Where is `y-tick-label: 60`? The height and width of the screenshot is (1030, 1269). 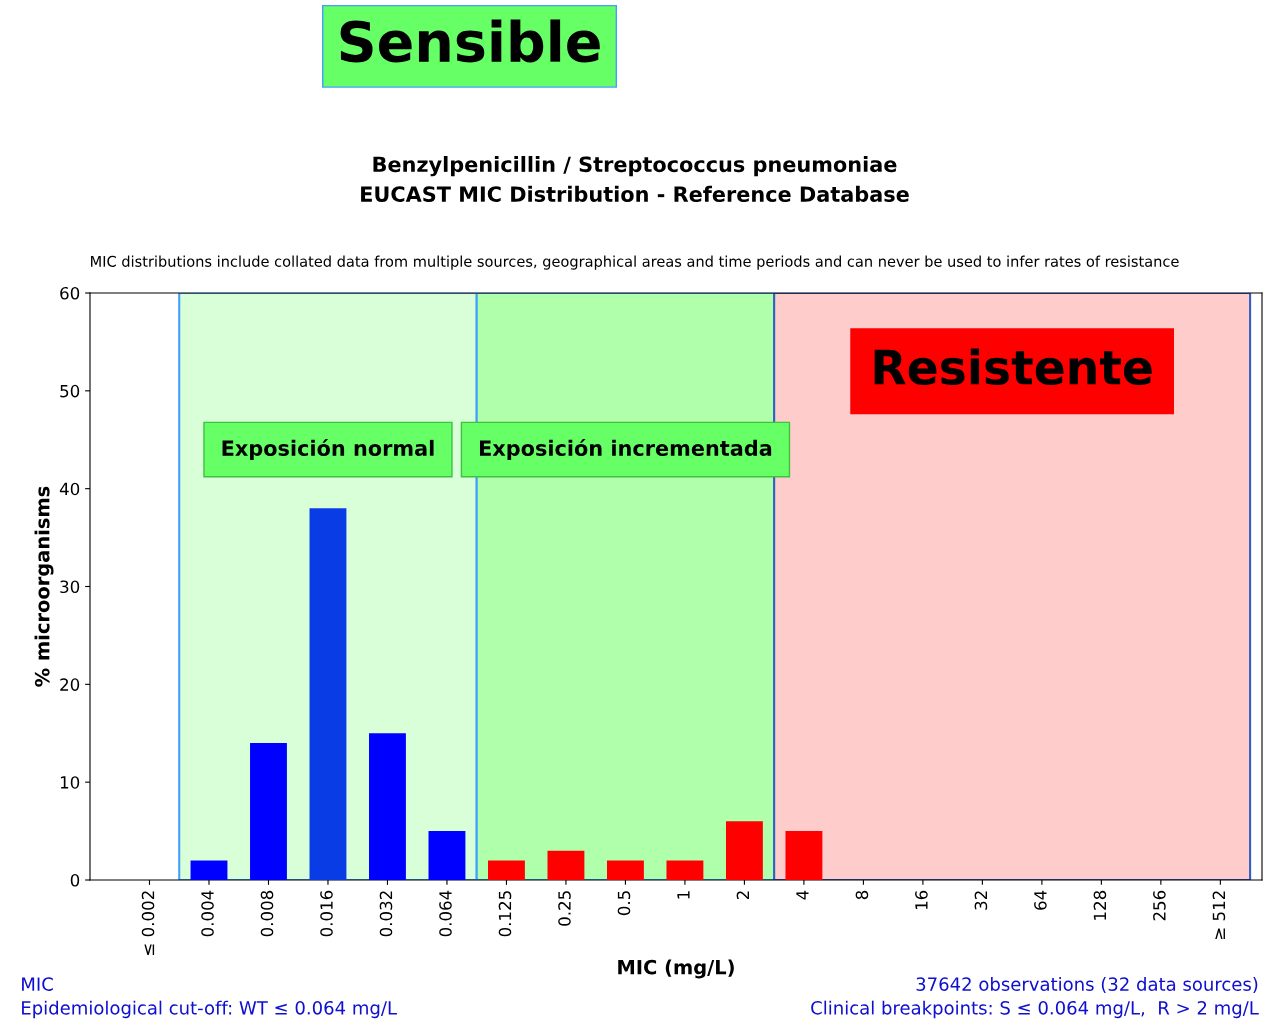
y-tick-label: 60 is located at coordinates (70, 293).